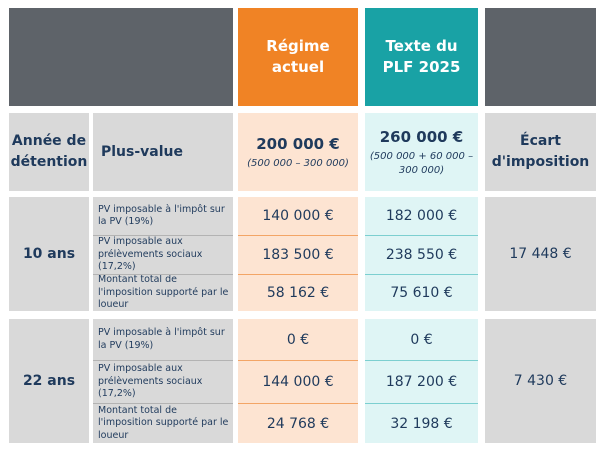  I want to click on ecart-10-ans: 17 448 €, so click(540, 254).